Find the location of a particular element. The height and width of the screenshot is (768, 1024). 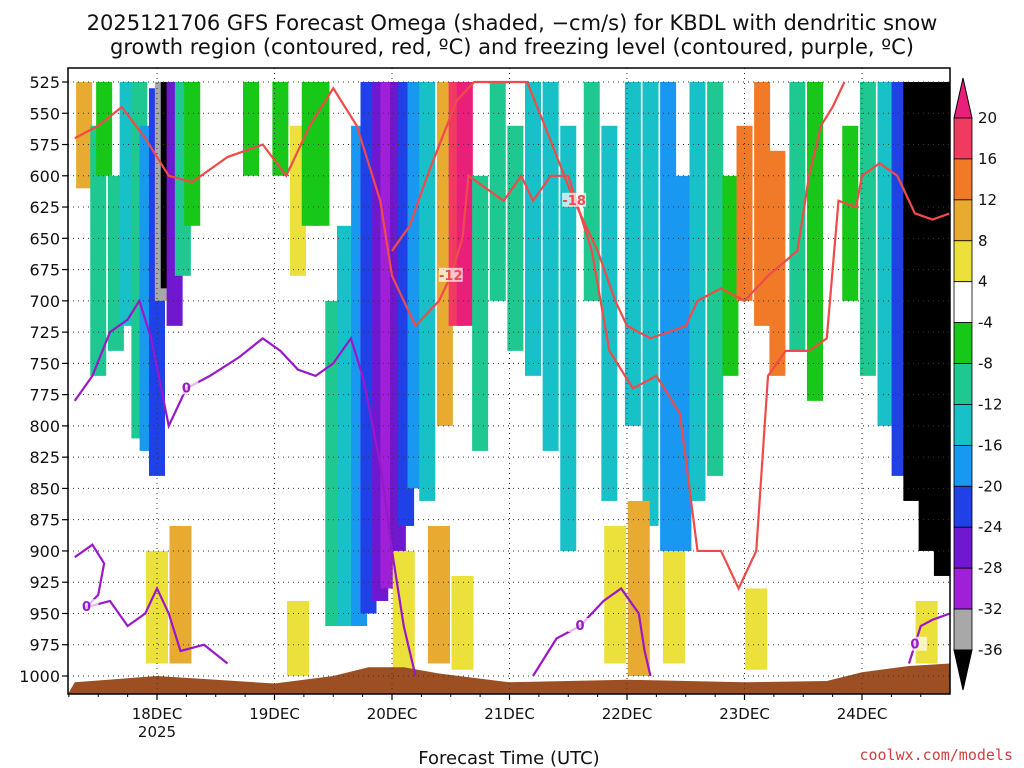

credit-text: coolwx.com/models is located at coordinates (936, 755).